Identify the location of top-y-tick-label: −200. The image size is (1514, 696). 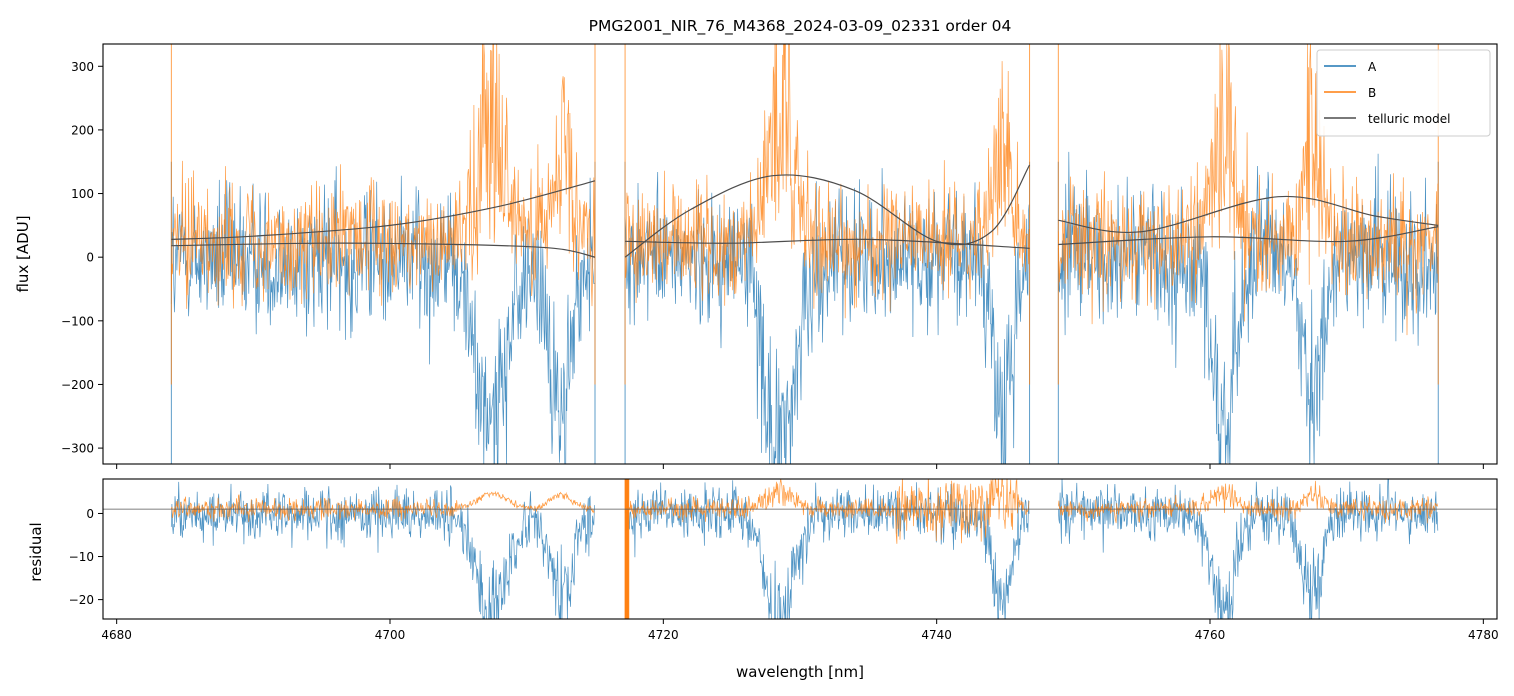
(77, 385).